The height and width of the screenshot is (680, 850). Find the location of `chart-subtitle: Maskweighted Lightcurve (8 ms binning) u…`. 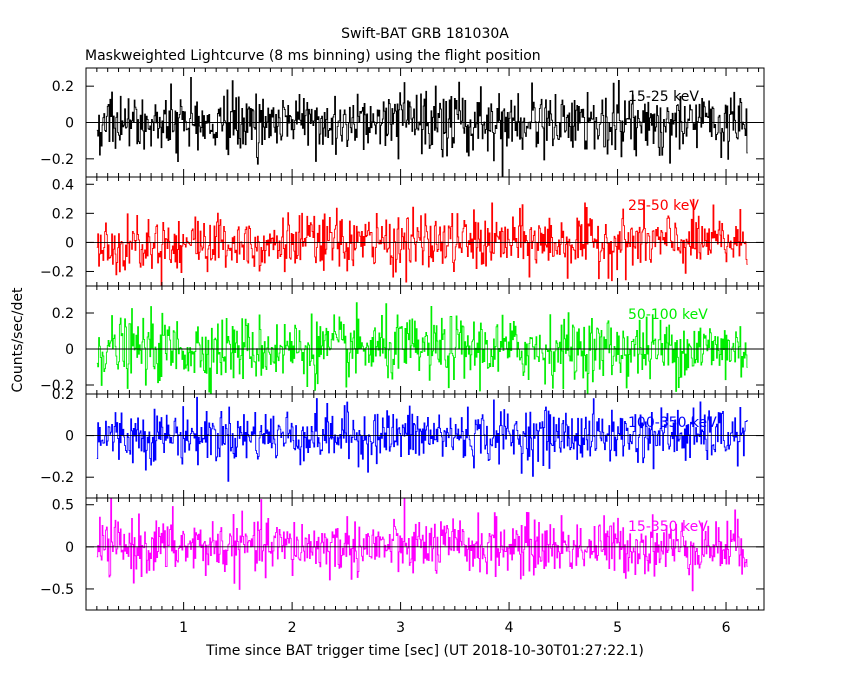

chart-subtitle: Maskweighted Lightcurve (8 ms binning) u… is located at coordinates (313, 56).